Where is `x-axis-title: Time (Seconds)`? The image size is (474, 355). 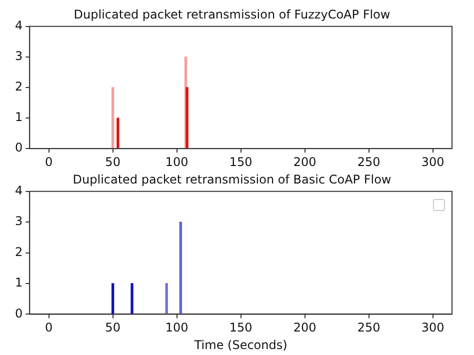 x-axis-title: Time (Seconds) is located at coordinates (240, 345).